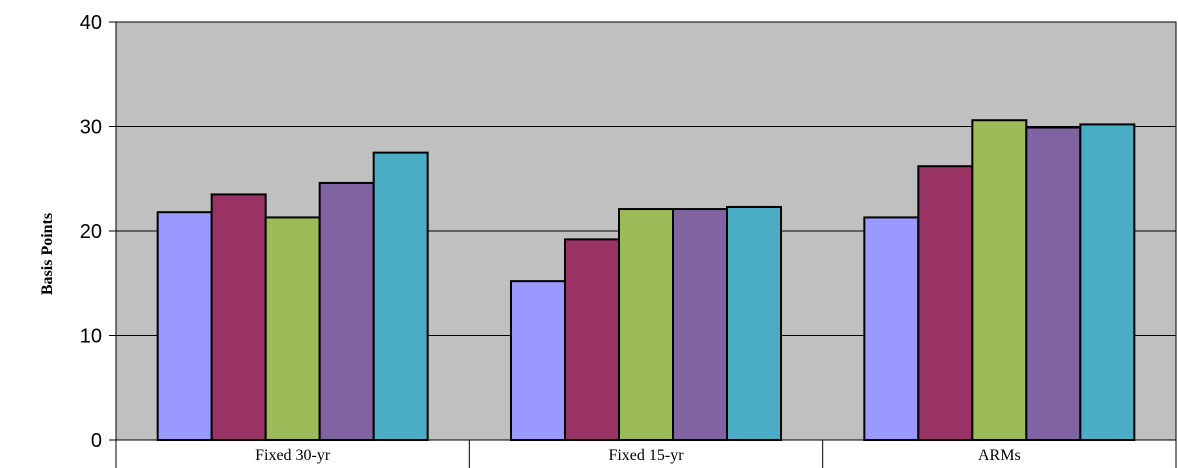  I want to click on x-category-label: Fixed 15-yr, so click(646, 455).